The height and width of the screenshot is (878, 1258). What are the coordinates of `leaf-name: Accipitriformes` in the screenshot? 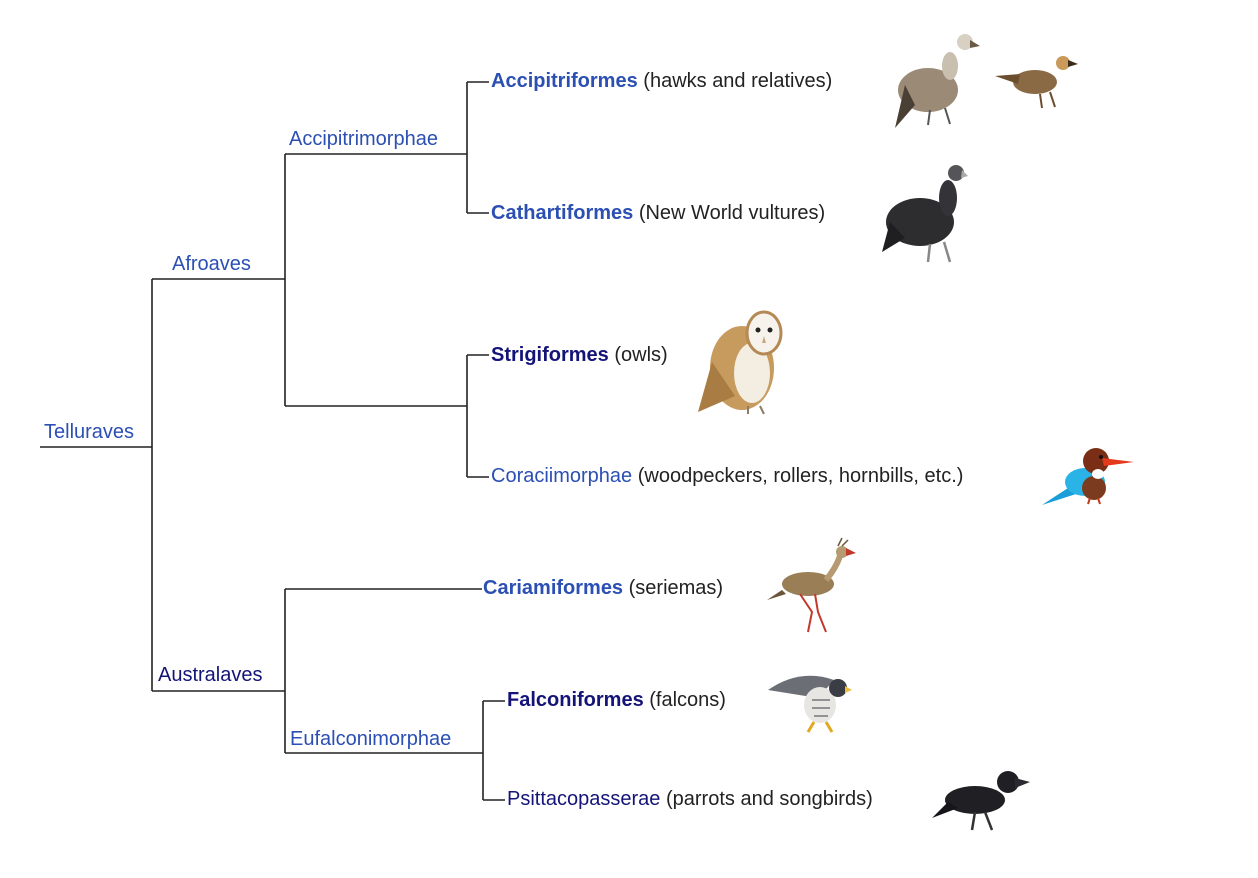 It's located at (564, 81).